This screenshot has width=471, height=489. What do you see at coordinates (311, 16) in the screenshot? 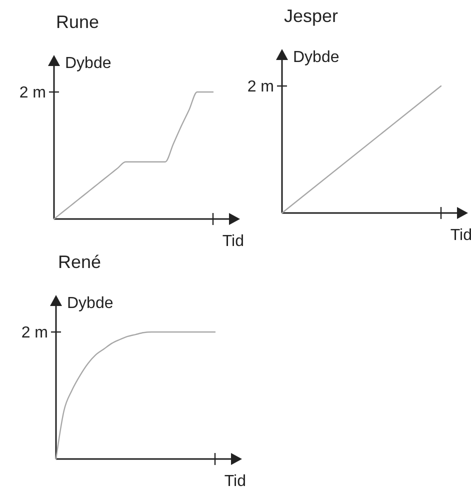
I see `chart-title: Jesper` at bounding box center [311, 16].